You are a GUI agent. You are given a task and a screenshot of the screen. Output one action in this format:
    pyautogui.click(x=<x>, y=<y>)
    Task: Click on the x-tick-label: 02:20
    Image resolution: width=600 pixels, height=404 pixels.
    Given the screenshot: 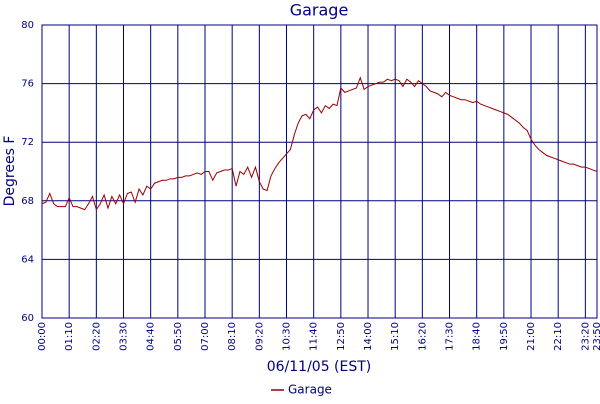 What is the action you would take?
    pyautogui.click(x=96, y=336)
    